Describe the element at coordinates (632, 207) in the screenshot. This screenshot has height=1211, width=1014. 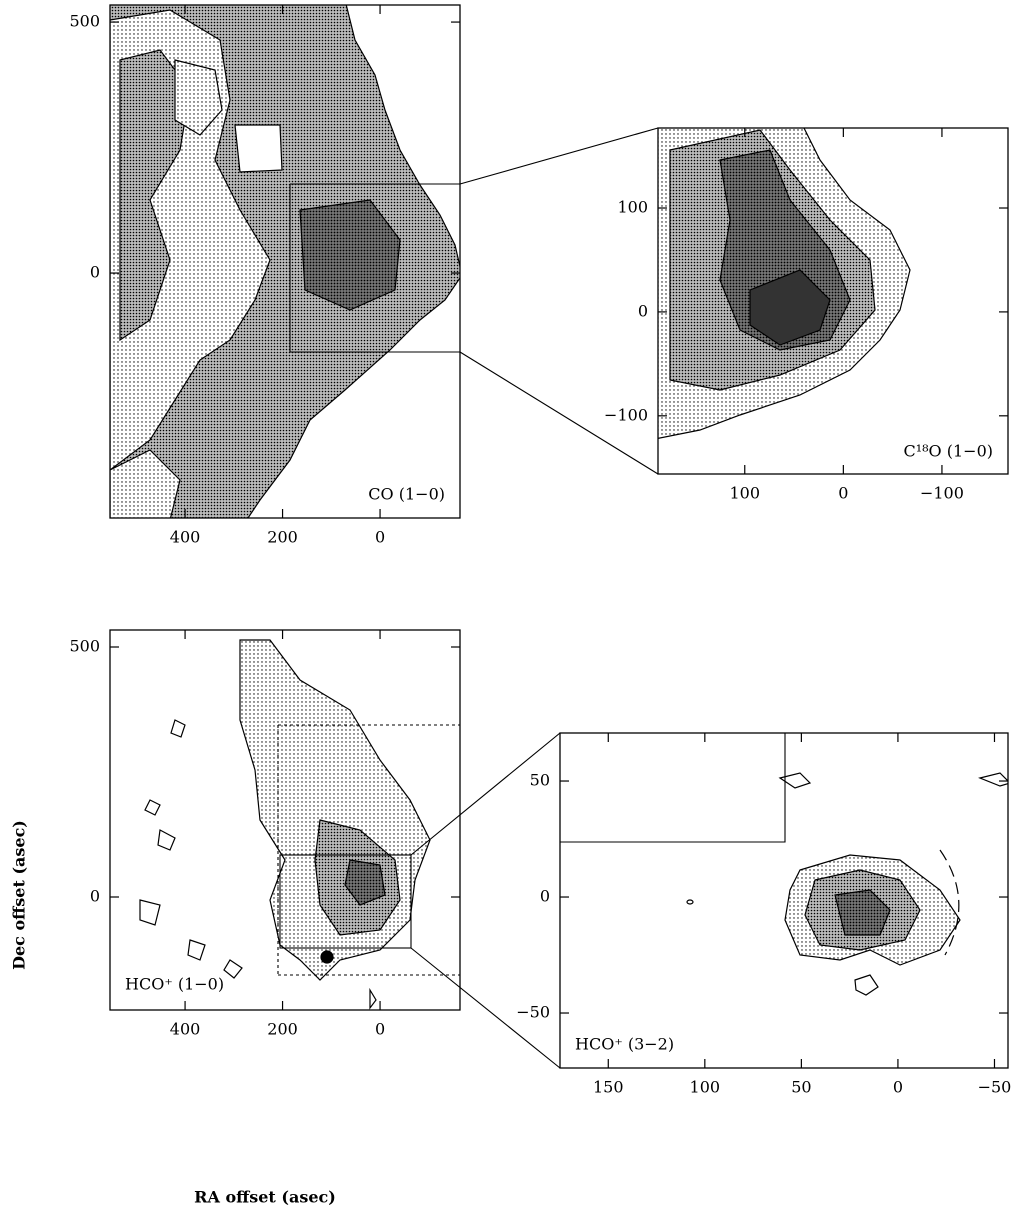
I see `y-tick-label: 100` at that location.